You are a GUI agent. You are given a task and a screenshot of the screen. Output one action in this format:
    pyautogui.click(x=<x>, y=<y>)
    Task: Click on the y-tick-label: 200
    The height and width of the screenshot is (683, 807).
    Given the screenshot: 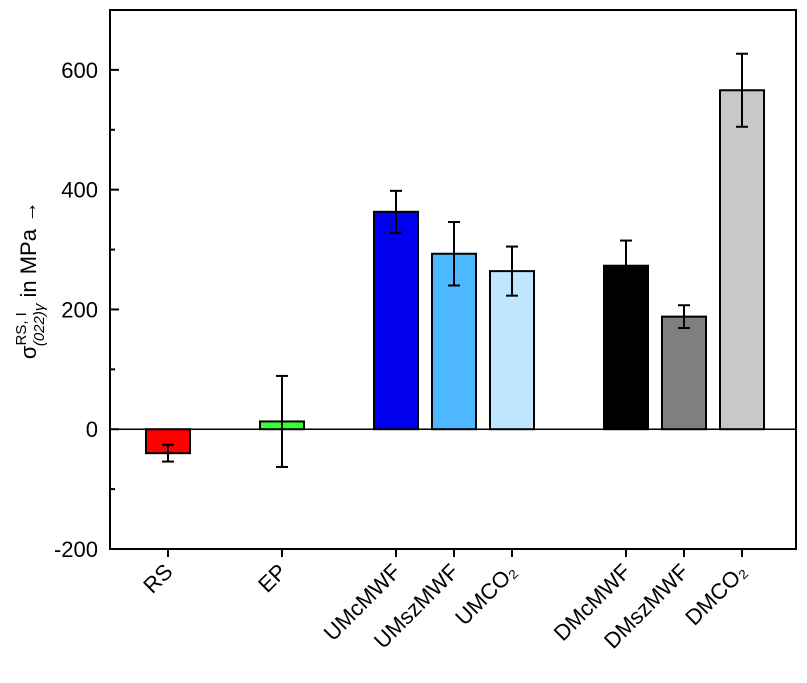 What is the action you would take?
    pyautogui.click(x=79, y=309)
    